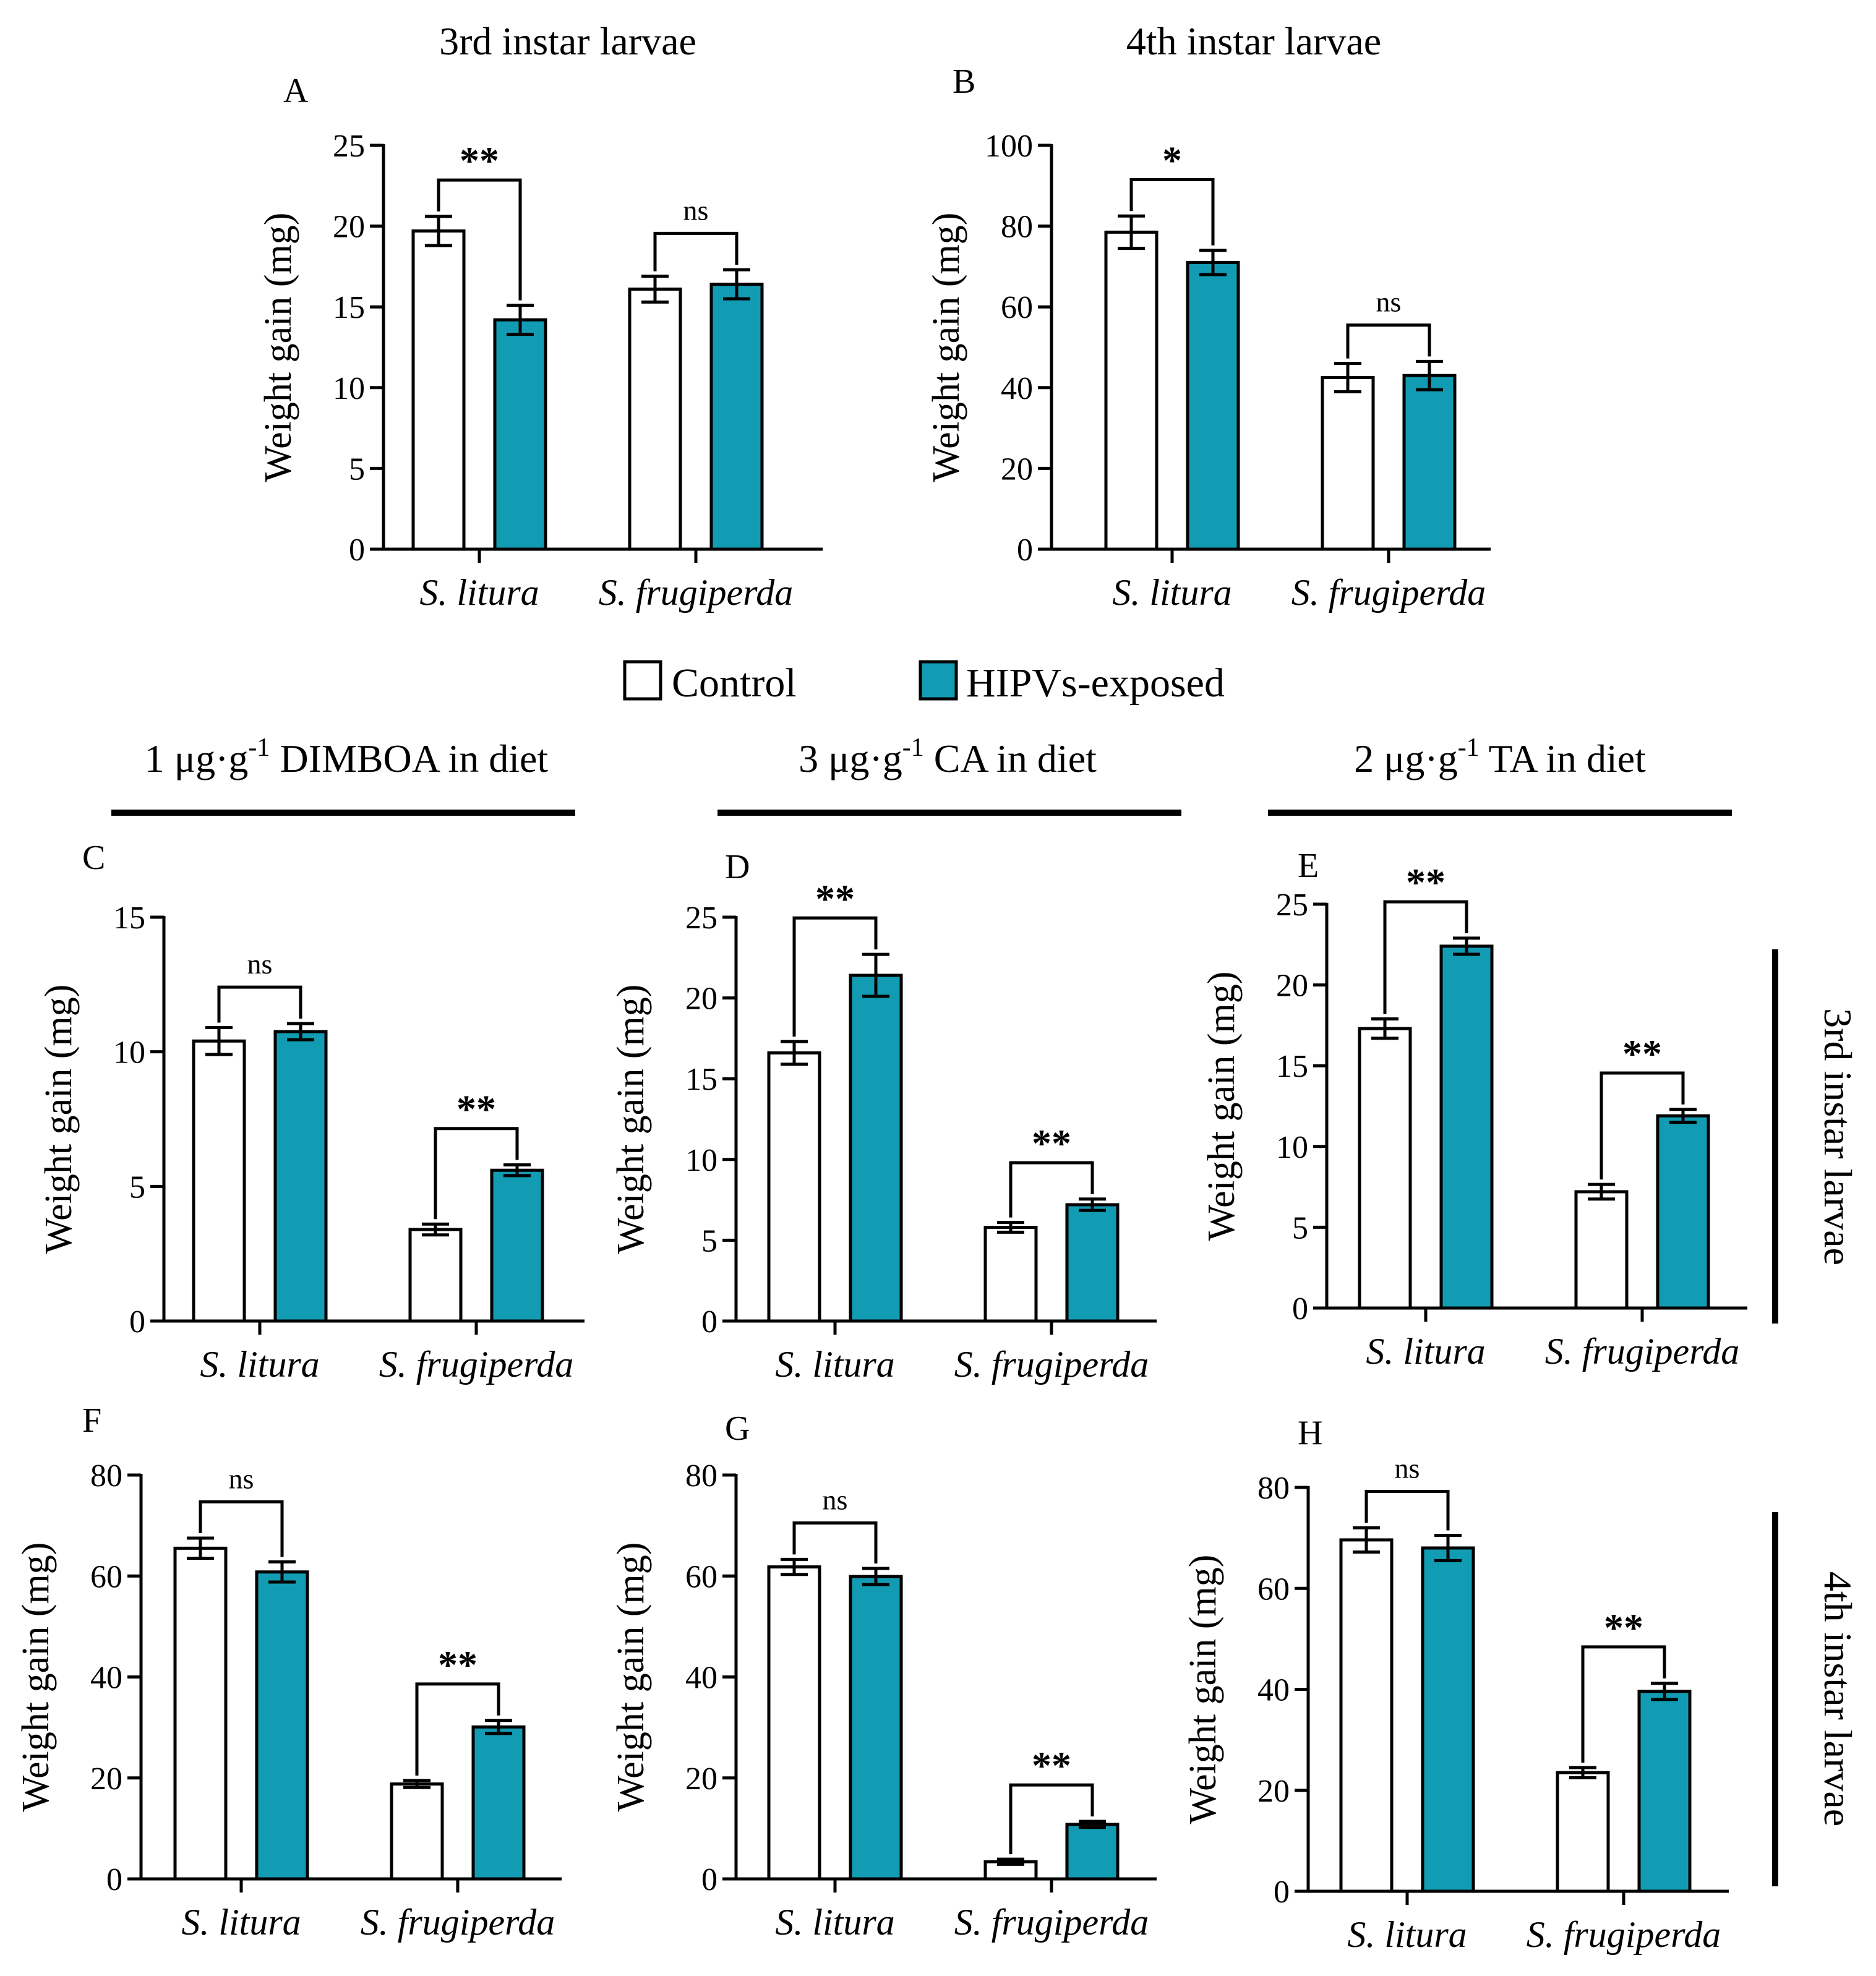  Describe the element at coordinates (1292, 986) in the screenshot. I see `y-tick-label-E: 20` at that location.